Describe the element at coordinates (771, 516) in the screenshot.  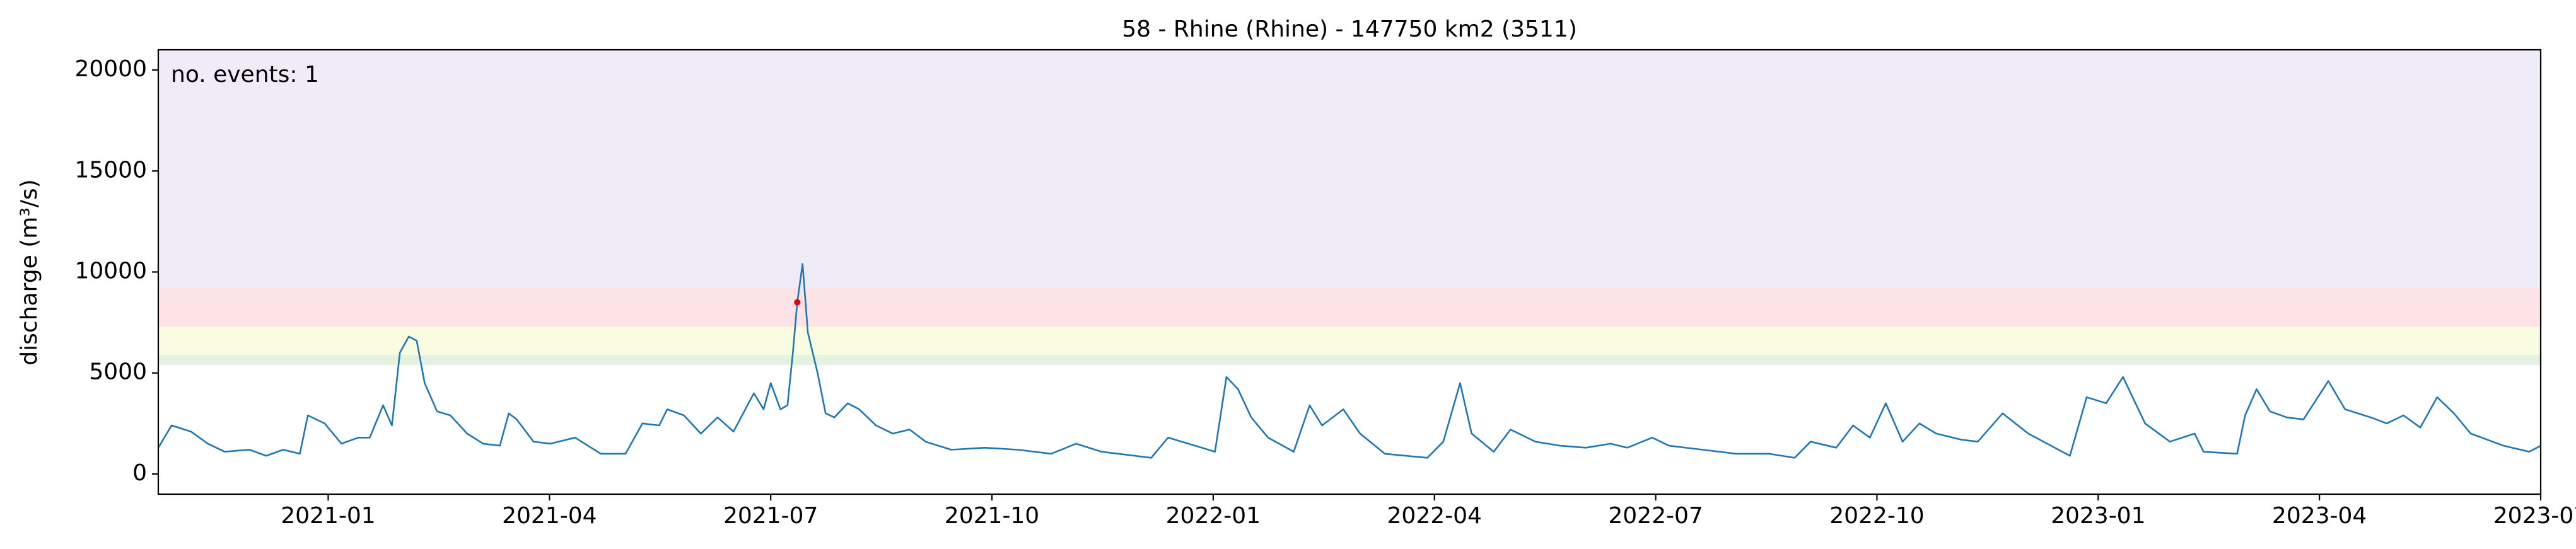
I see `x-tick-label: 2021-07` at that location.